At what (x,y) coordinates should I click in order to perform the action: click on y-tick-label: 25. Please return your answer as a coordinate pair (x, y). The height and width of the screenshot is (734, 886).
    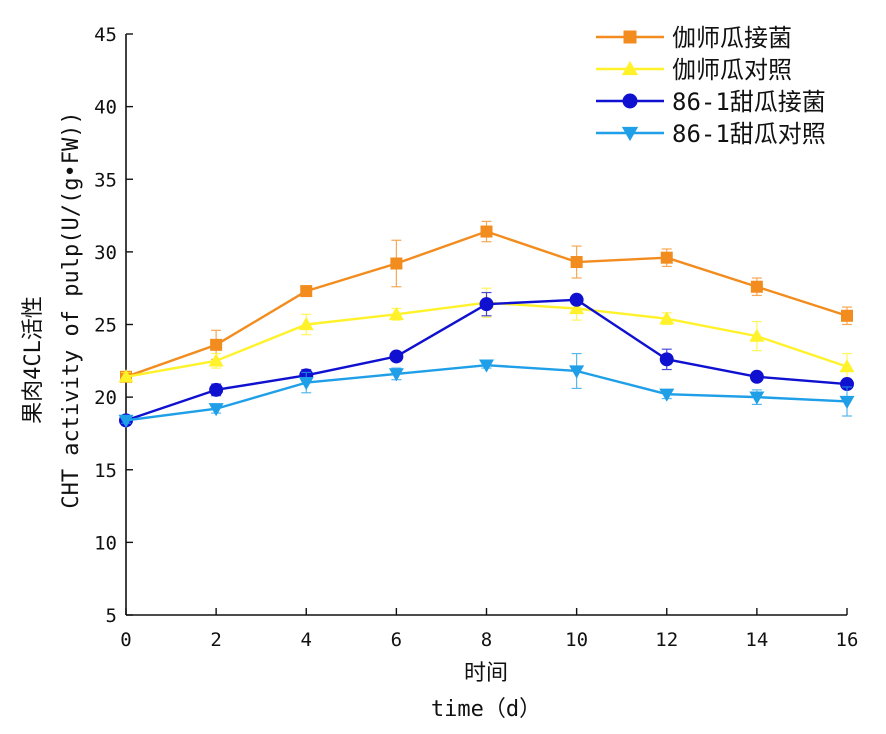
    Looking at the image, I should click on (105, 326).